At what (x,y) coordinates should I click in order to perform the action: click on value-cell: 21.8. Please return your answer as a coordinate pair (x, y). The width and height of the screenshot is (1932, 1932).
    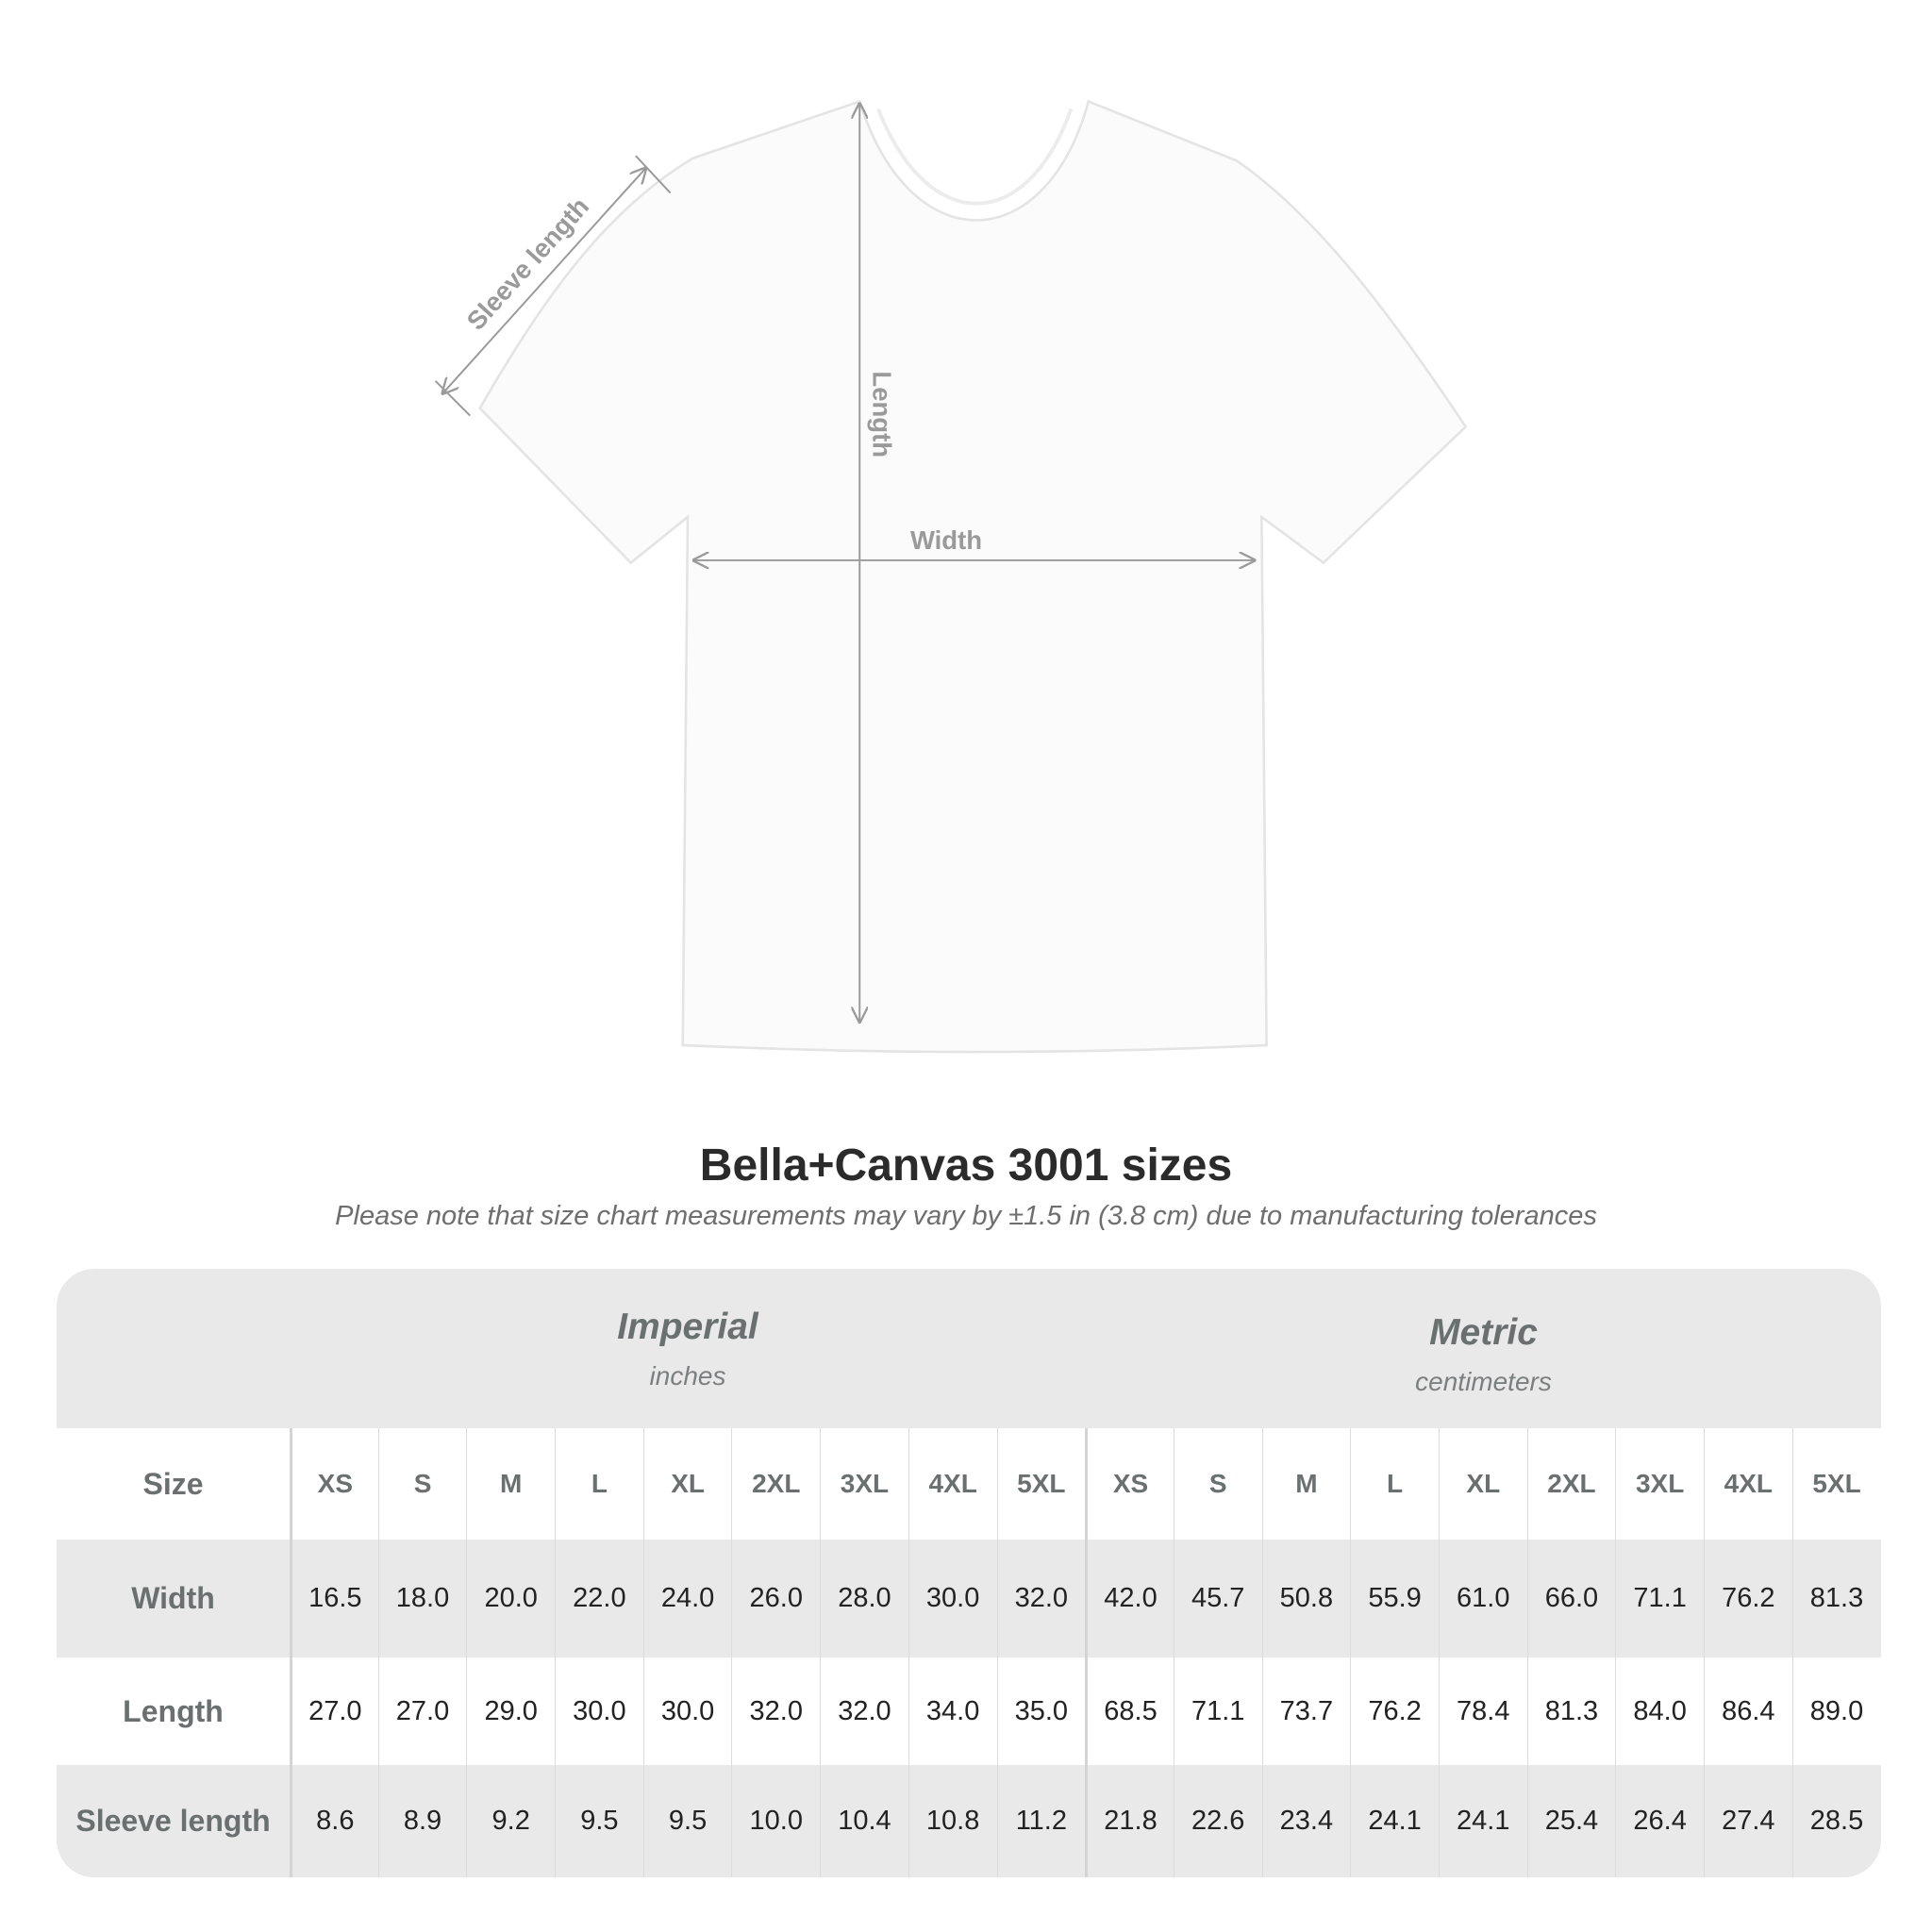
    Looking at the image, I should click on (1130, 1821).